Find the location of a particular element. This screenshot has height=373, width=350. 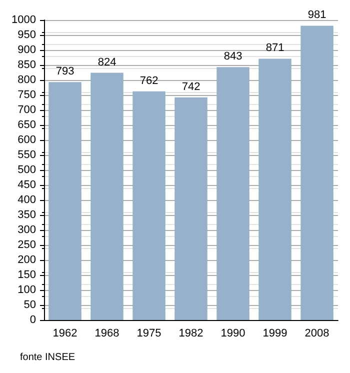

y-tick-label: 900 is located at coordinates (27, 50).